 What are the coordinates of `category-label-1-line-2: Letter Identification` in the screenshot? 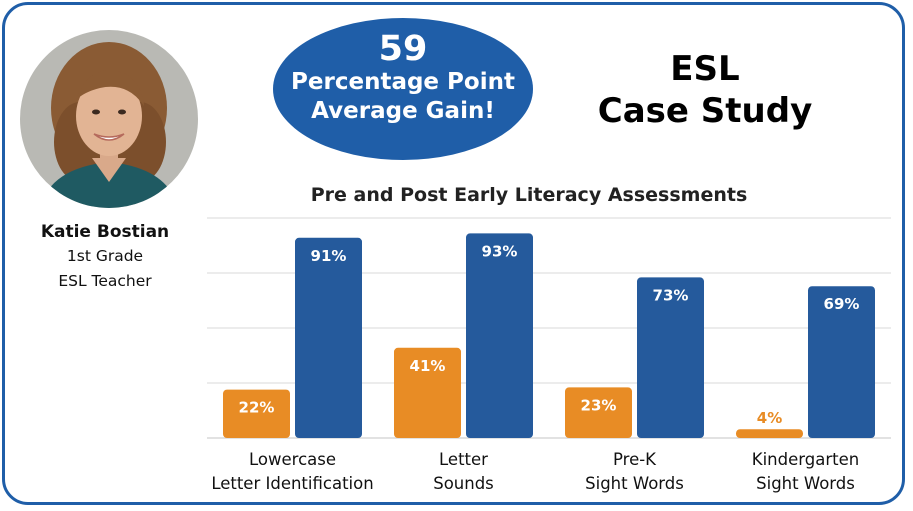 It's located at (292, 483).